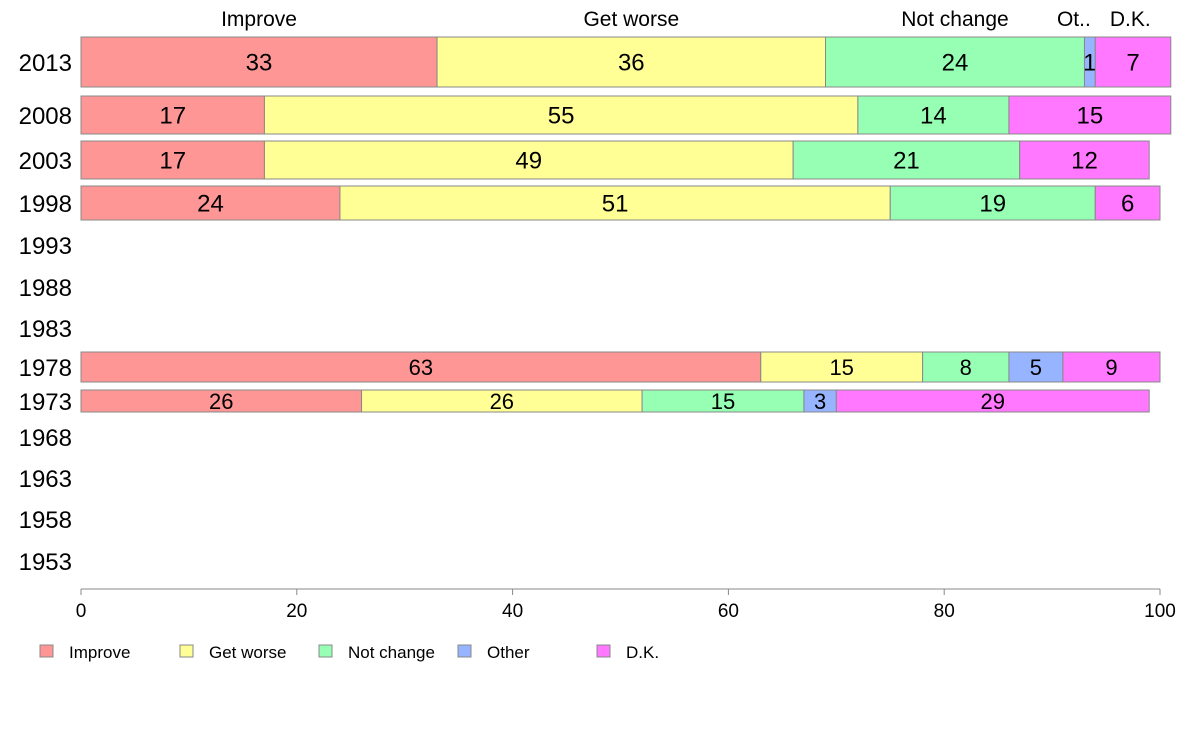 This screenshot has width=1188, height=741. Describe the element at coordinates (391, 652) in the screenshot. I see `legend-label: Not change` at that location.